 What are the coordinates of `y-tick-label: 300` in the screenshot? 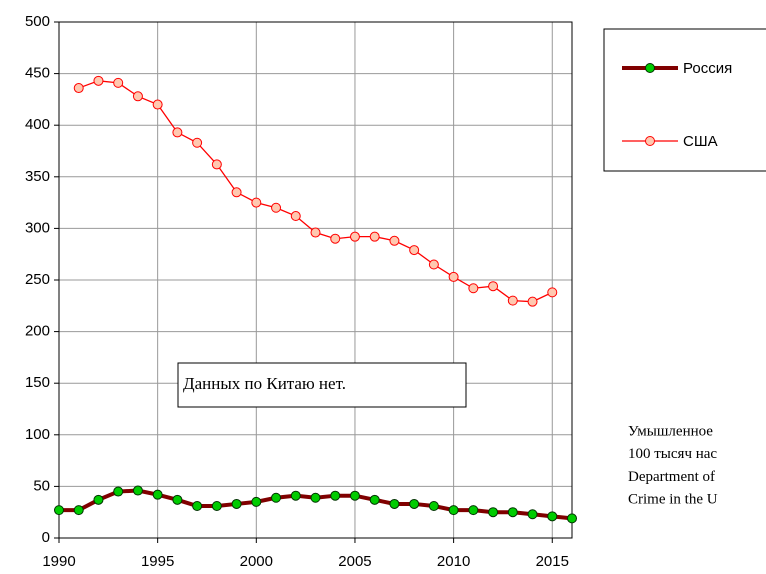 It's located at (37, 227).